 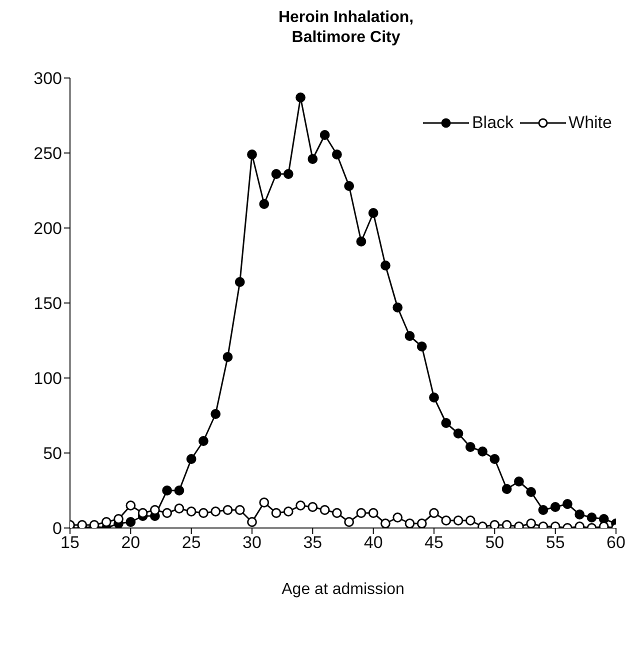 What do you see at coordinates (346, 28) in the screenshot?
I see `chart-title: Heroin Inhalation, Baltimore City` at bounding box center [346, 28].